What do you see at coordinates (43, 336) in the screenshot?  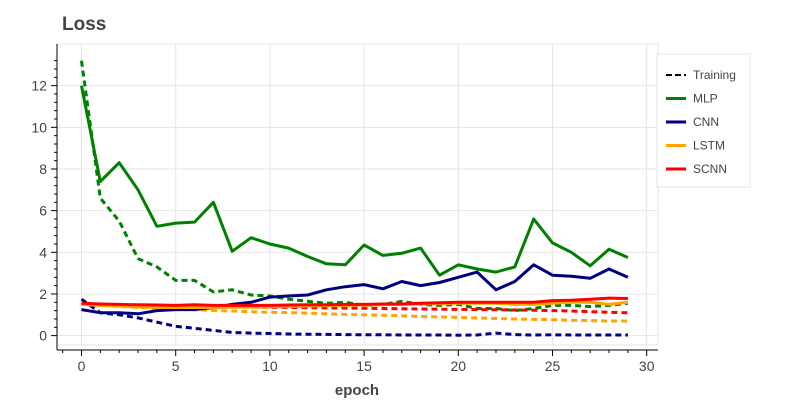 I see `y-tick-label: 0` at bounding box center [43, 336].